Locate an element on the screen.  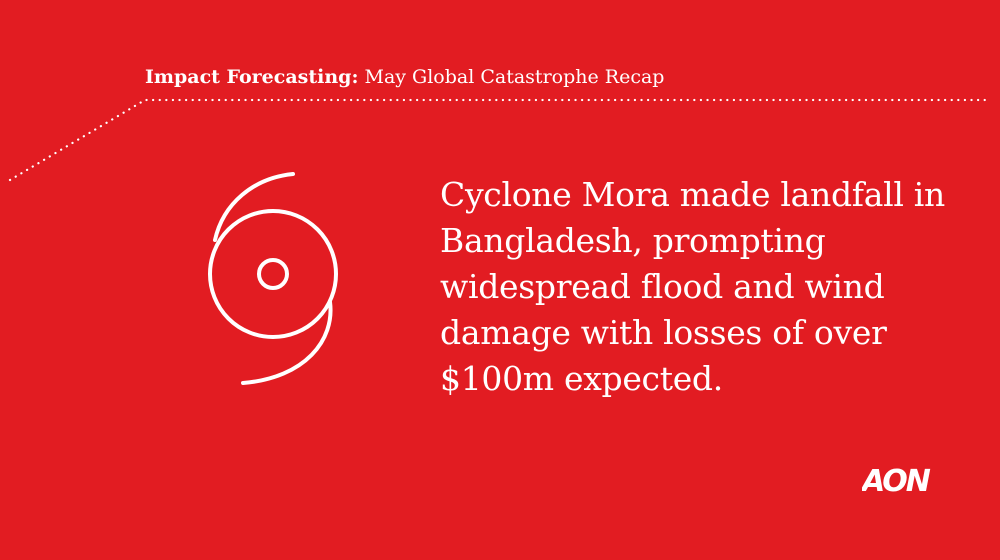
aon-logo: AON is located at coordinates (897, 480).